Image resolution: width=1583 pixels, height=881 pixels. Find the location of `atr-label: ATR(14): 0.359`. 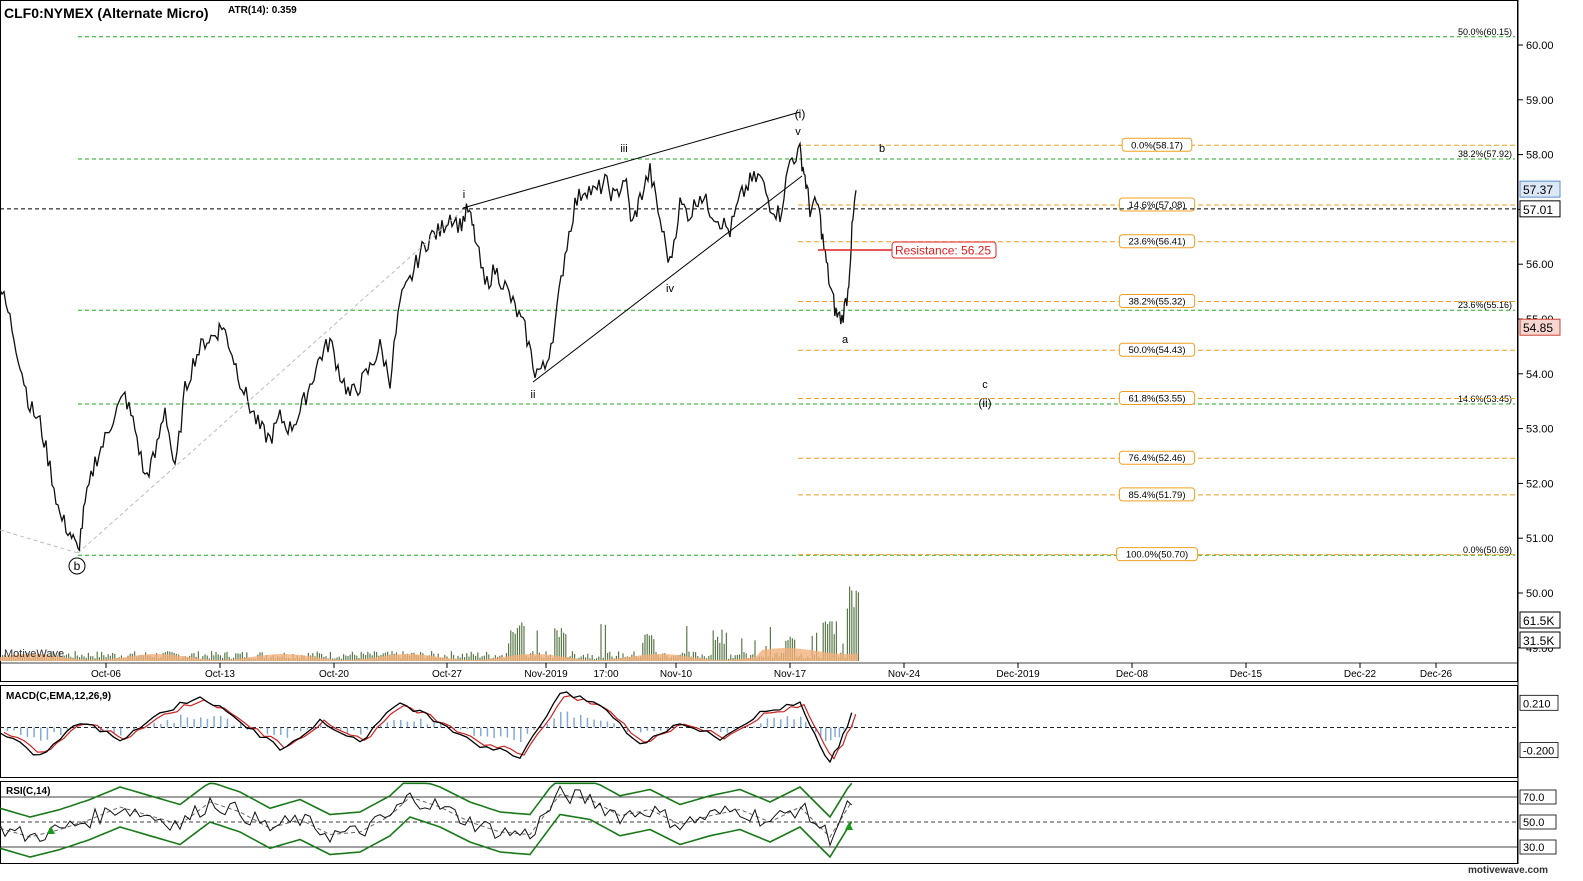

atr-label: ATR(14): 0.359 is located at coordinates (262, 10).